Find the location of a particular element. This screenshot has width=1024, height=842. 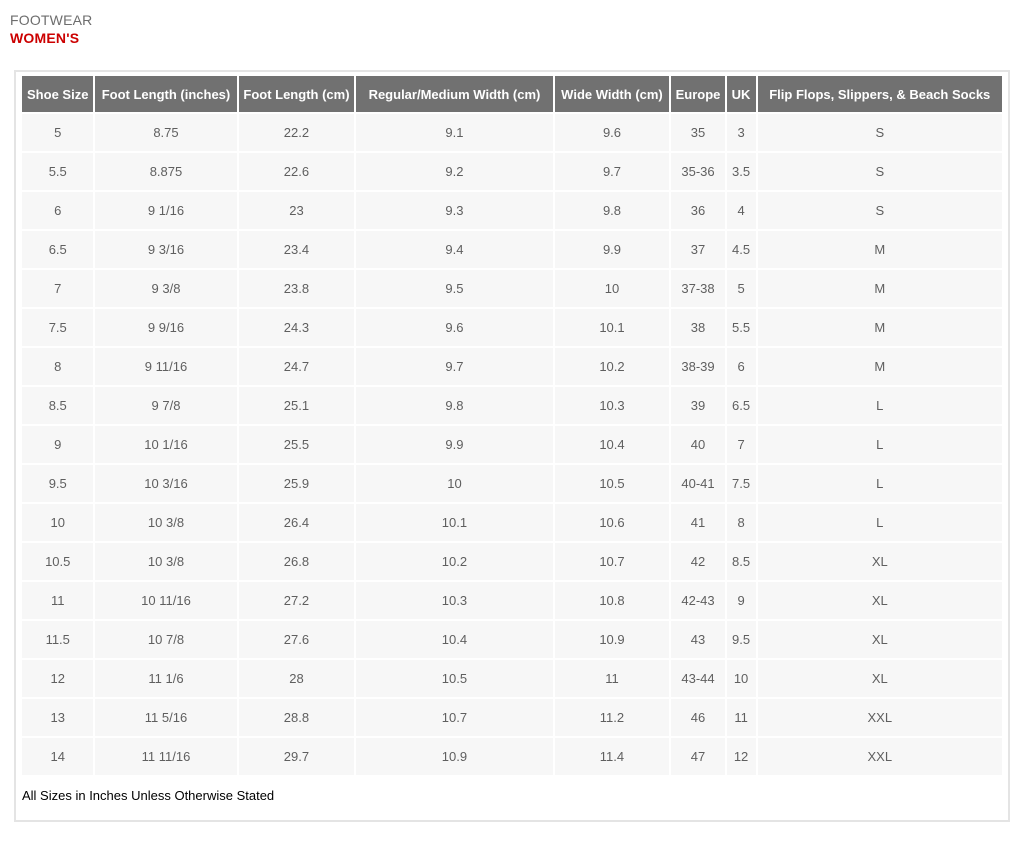

cell: 6.5 is located at coordinates (58, 249).